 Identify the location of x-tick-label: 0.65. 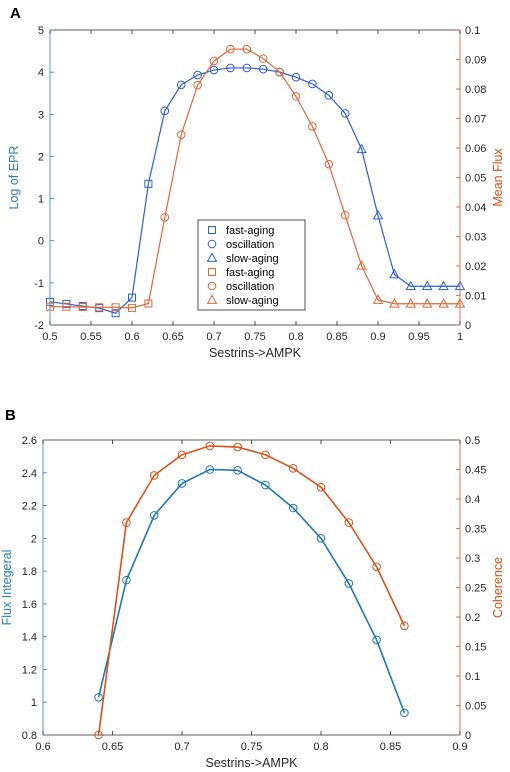
(172, 337).